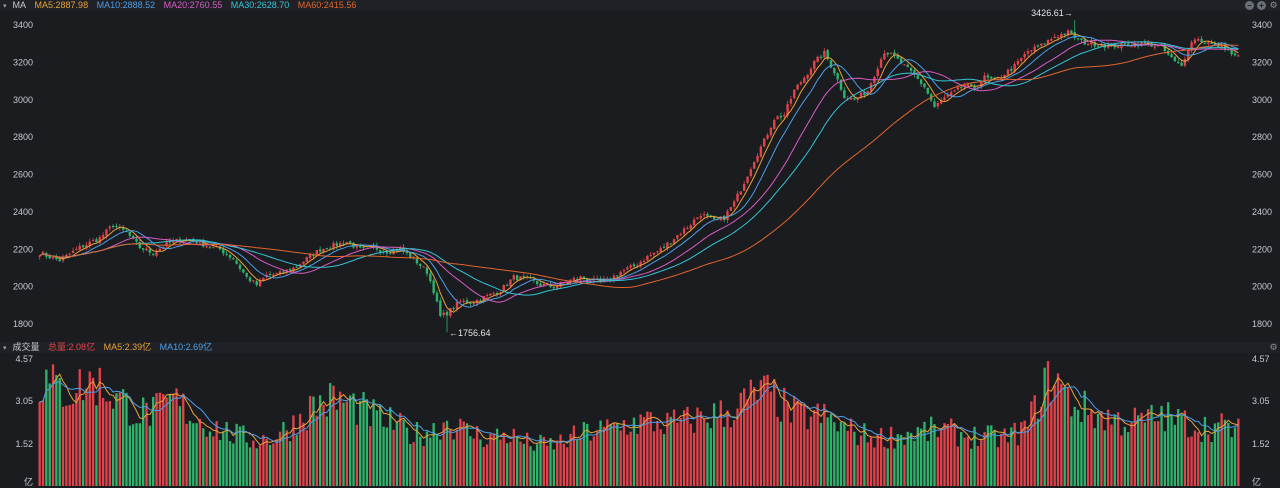  I want to click on ma-toggle-icon: ▾, so click(5, 6).